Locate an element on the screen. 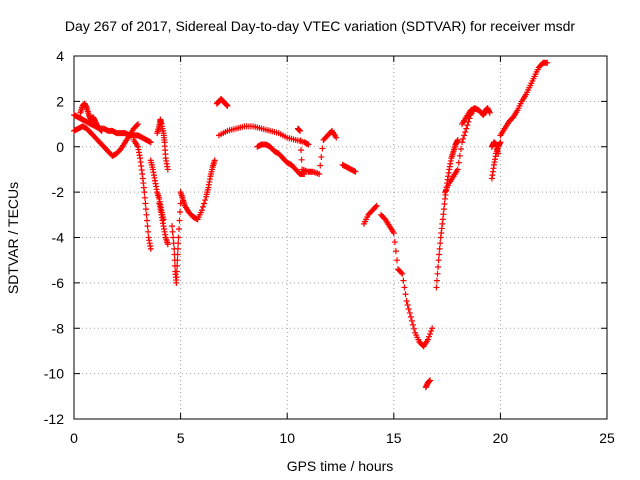  x-tick-label: 5 is located at coordinates (181, 438).